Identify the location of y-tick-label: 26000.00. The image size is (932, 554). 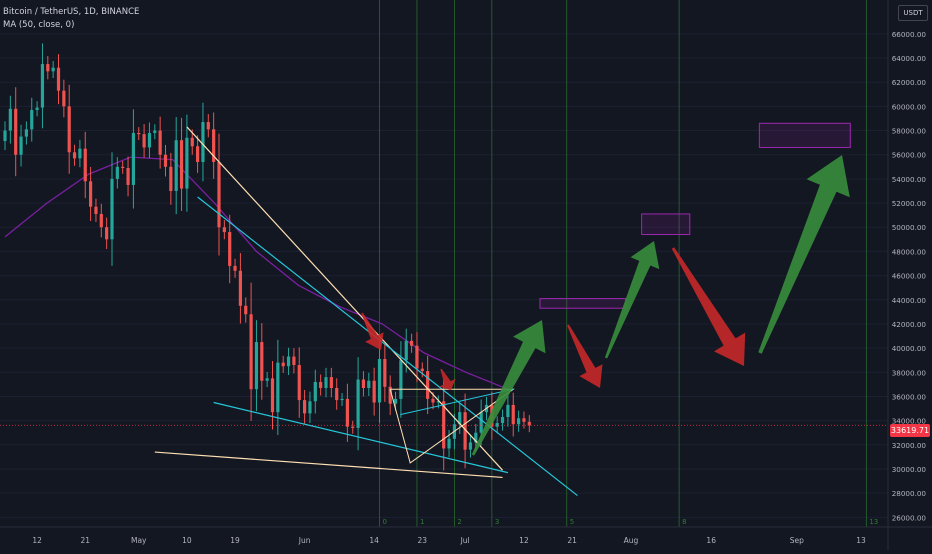
(909, 517).